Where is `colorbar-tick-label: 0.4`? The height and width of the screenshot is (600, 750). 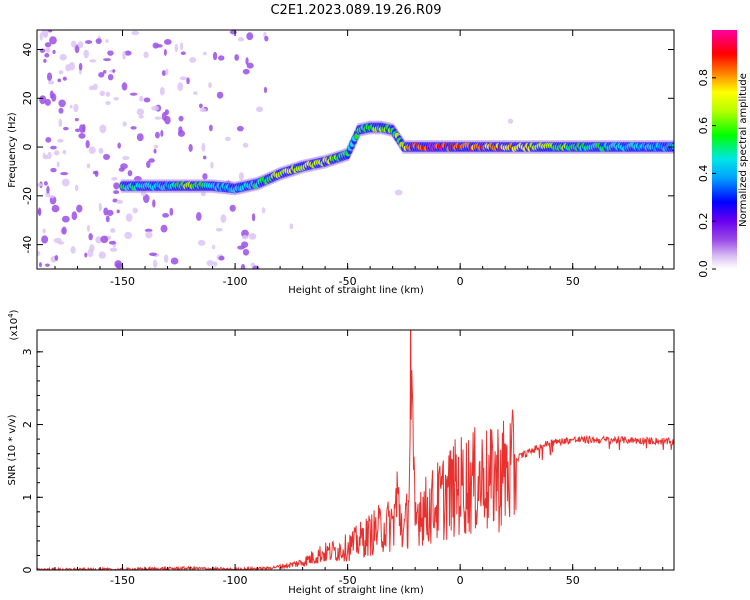
colorbar-tick-label: 0.4 is located at coordinates (703, 174).